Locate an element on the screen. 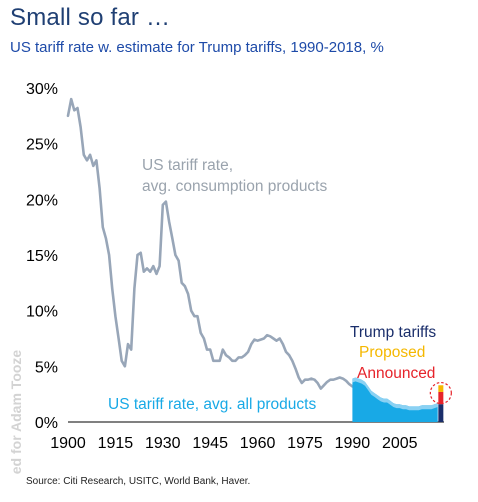  y-tick-label: 0% is located at coordinates (46, 423).